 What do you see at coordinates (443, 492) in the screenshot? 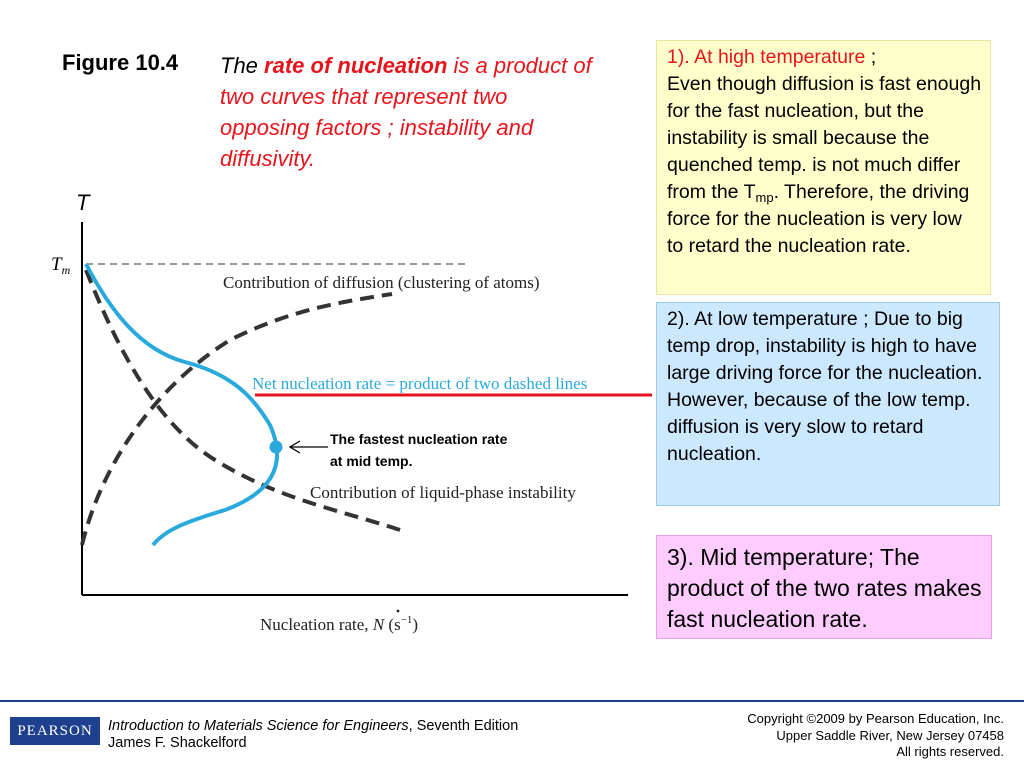
I see `instability-label: Contribution of liquid-phase instability` at bounding box center [443, 492].